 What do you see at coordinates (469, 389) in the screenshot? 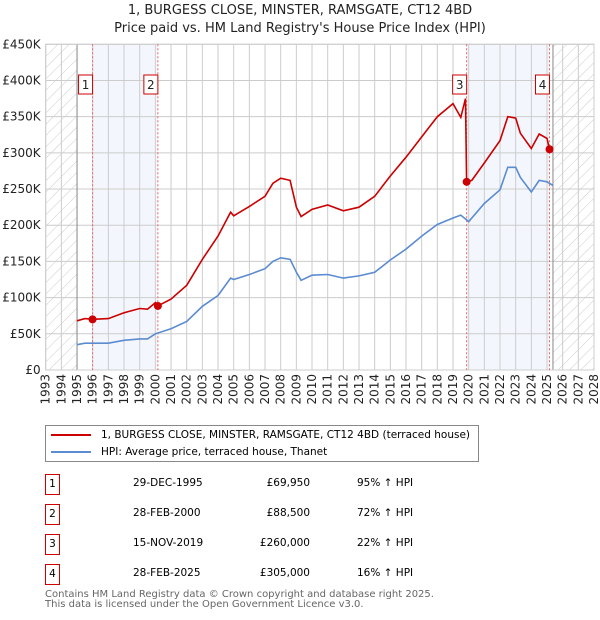
I see `x-tick-label: 2020` at bounding box center [469, 389].